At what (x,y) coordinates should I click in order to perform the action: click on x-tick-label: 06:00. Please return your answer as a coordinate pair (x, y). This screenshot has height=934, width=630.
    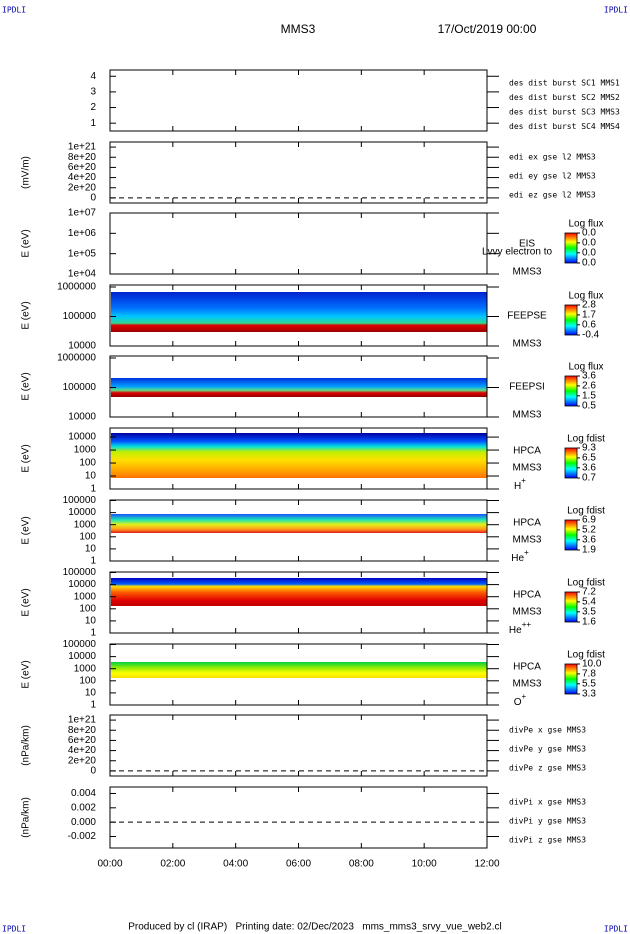
    Looking at the image, I should click on (298, 864).